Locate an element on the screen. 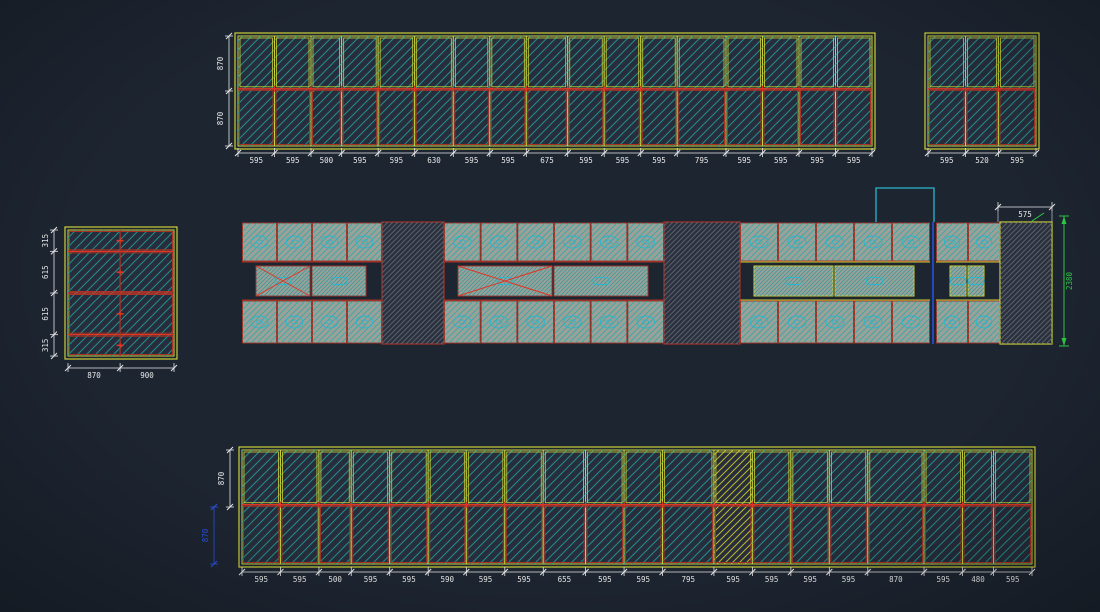 This screenshot has width=1100, height=612. dim-label: 795 is located at coordinates (702, 160).